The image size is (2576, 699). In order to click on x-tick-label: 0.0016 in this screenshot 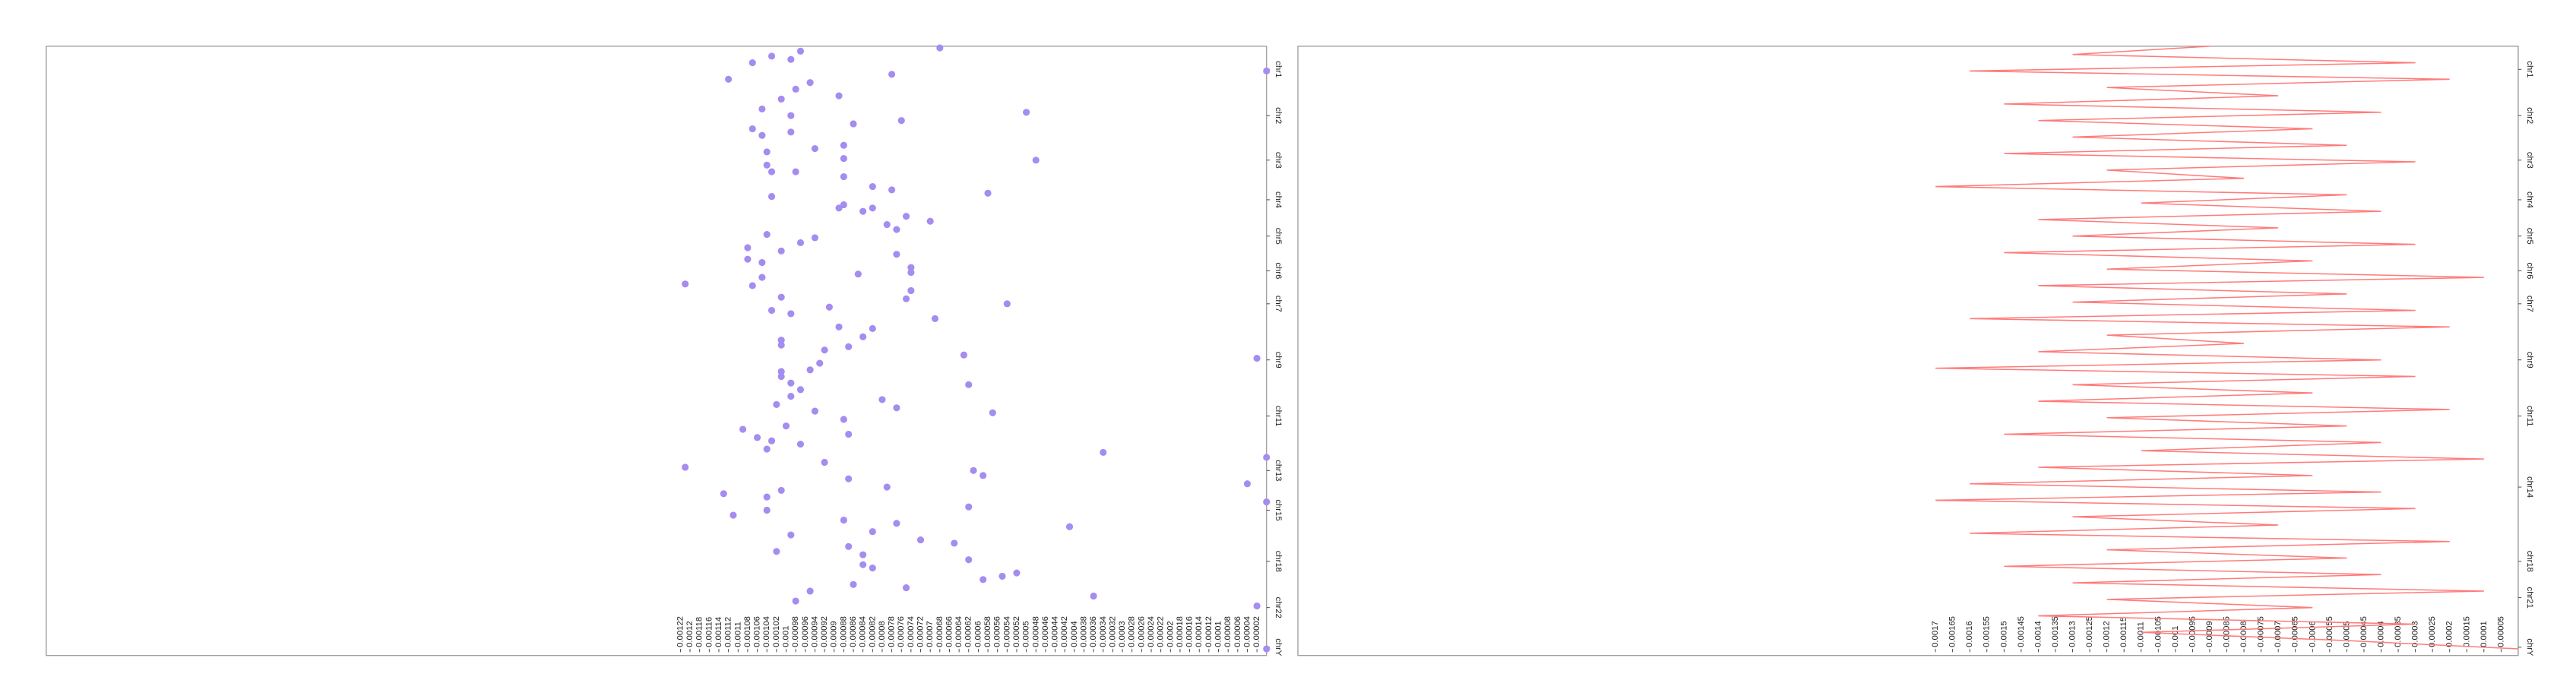, I will do `click(1970, 634)`.